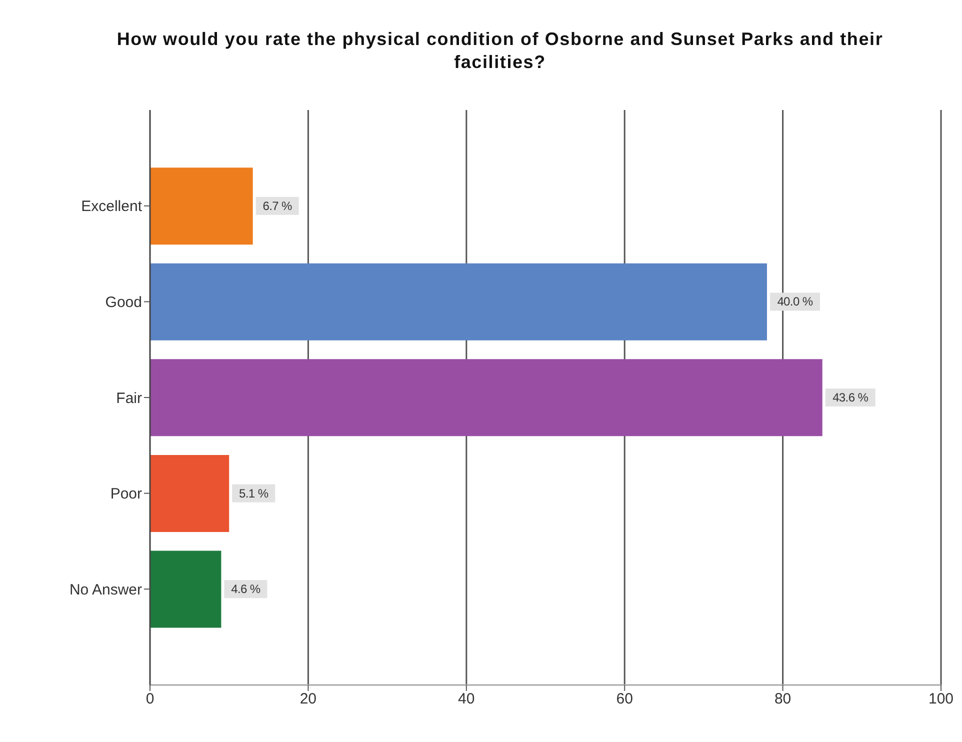 This screenshot has width=962, height=742. I want to click on y-tick-label: Poor, so click(126, 494).